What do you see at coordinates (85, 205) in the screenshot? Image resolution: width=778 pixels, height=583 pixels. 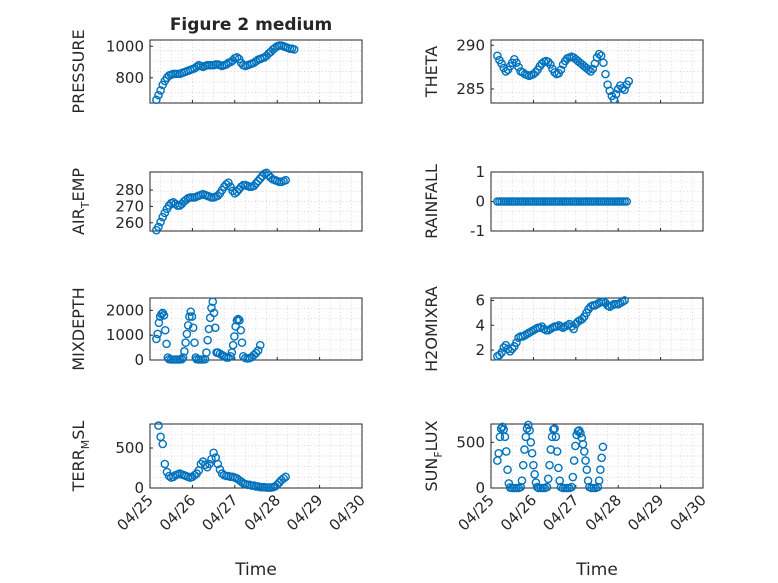 I see `ylabel-subscript: T` at bounding box center [85, 205].